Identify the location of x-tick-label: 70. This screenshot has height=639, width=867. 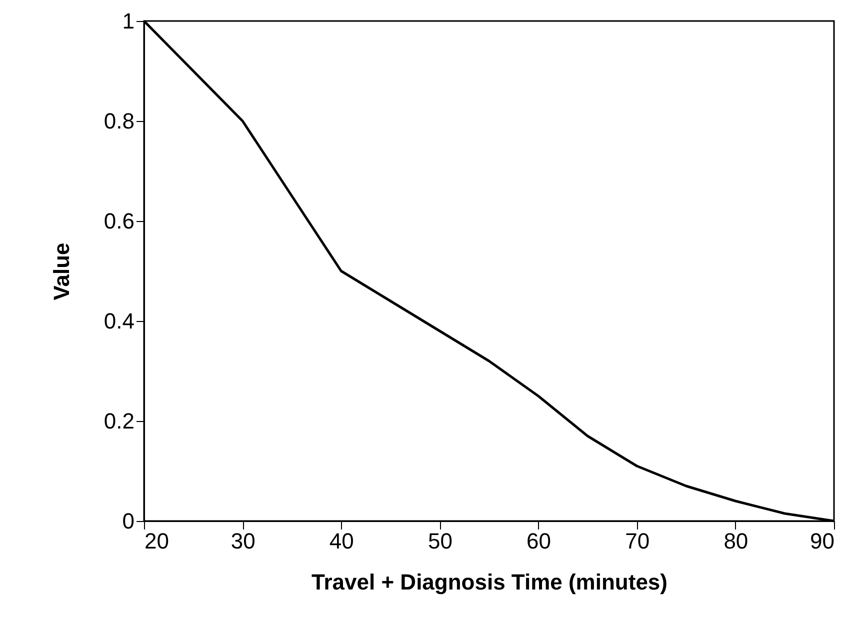
(637, 541).